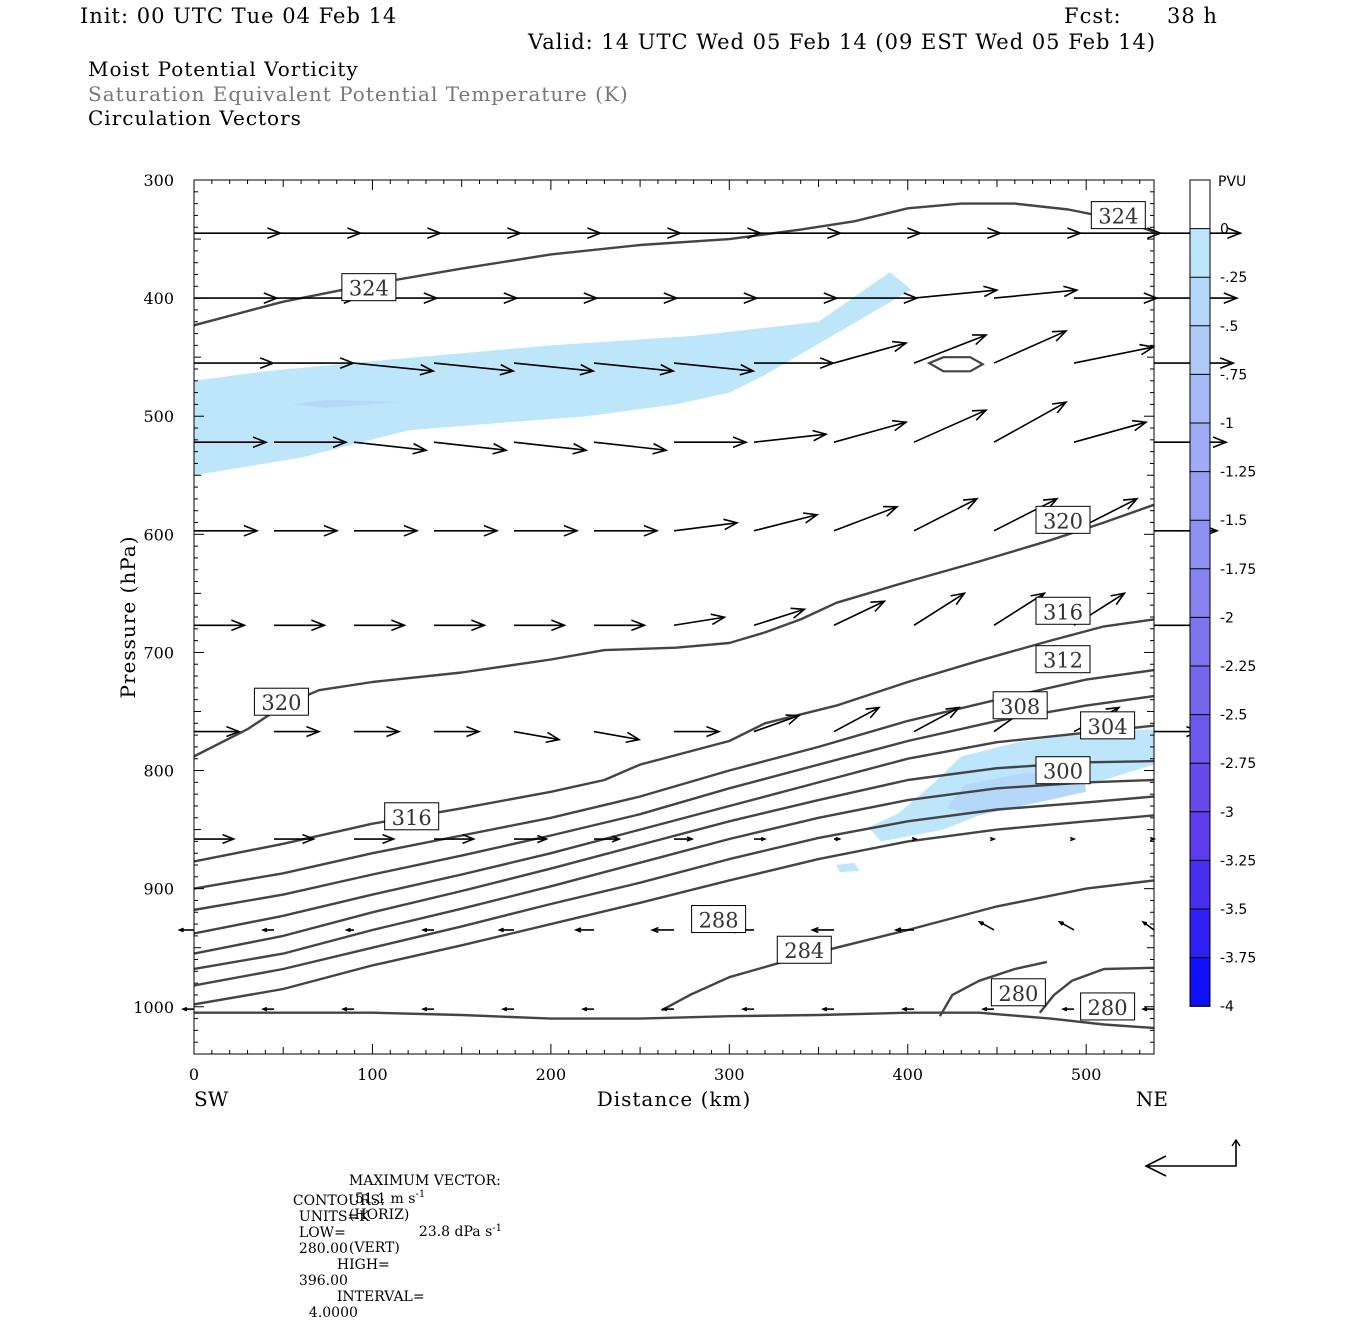 Image resolution: width=1350 pixels, height=1321 pixels. What do you see at coordinates (158, 180) in the screenshot?
I see `y-tick-label: 300` at bounding box center [158, 180].